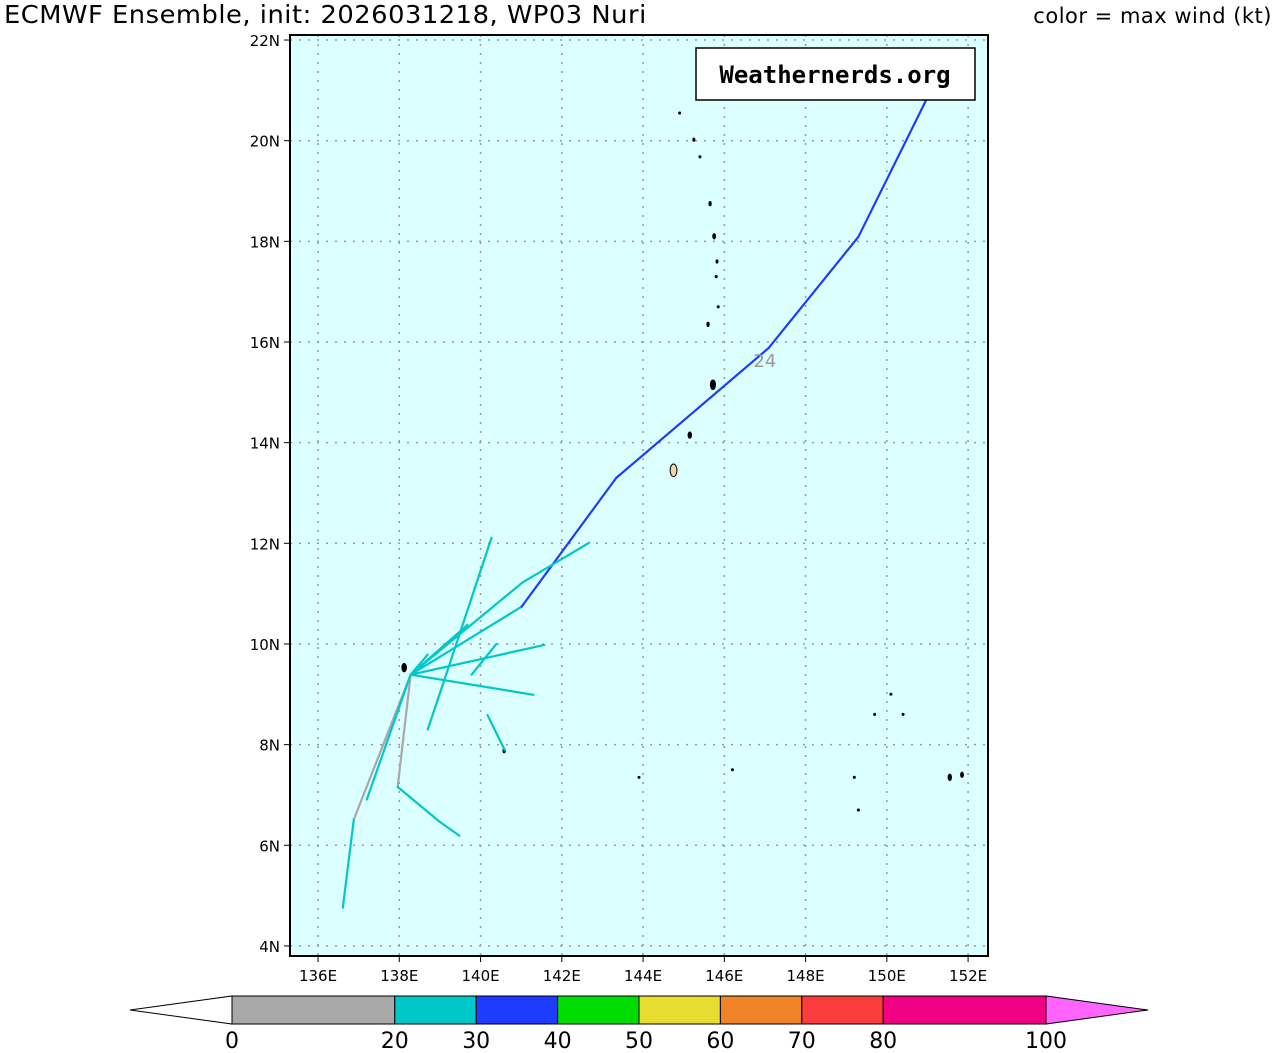 The image size is (1278, 1053). What do you see at coordinates (806, 976) in the screenshot?
I see `lon-tick-label: 148E` at bounding box center [806, 976].